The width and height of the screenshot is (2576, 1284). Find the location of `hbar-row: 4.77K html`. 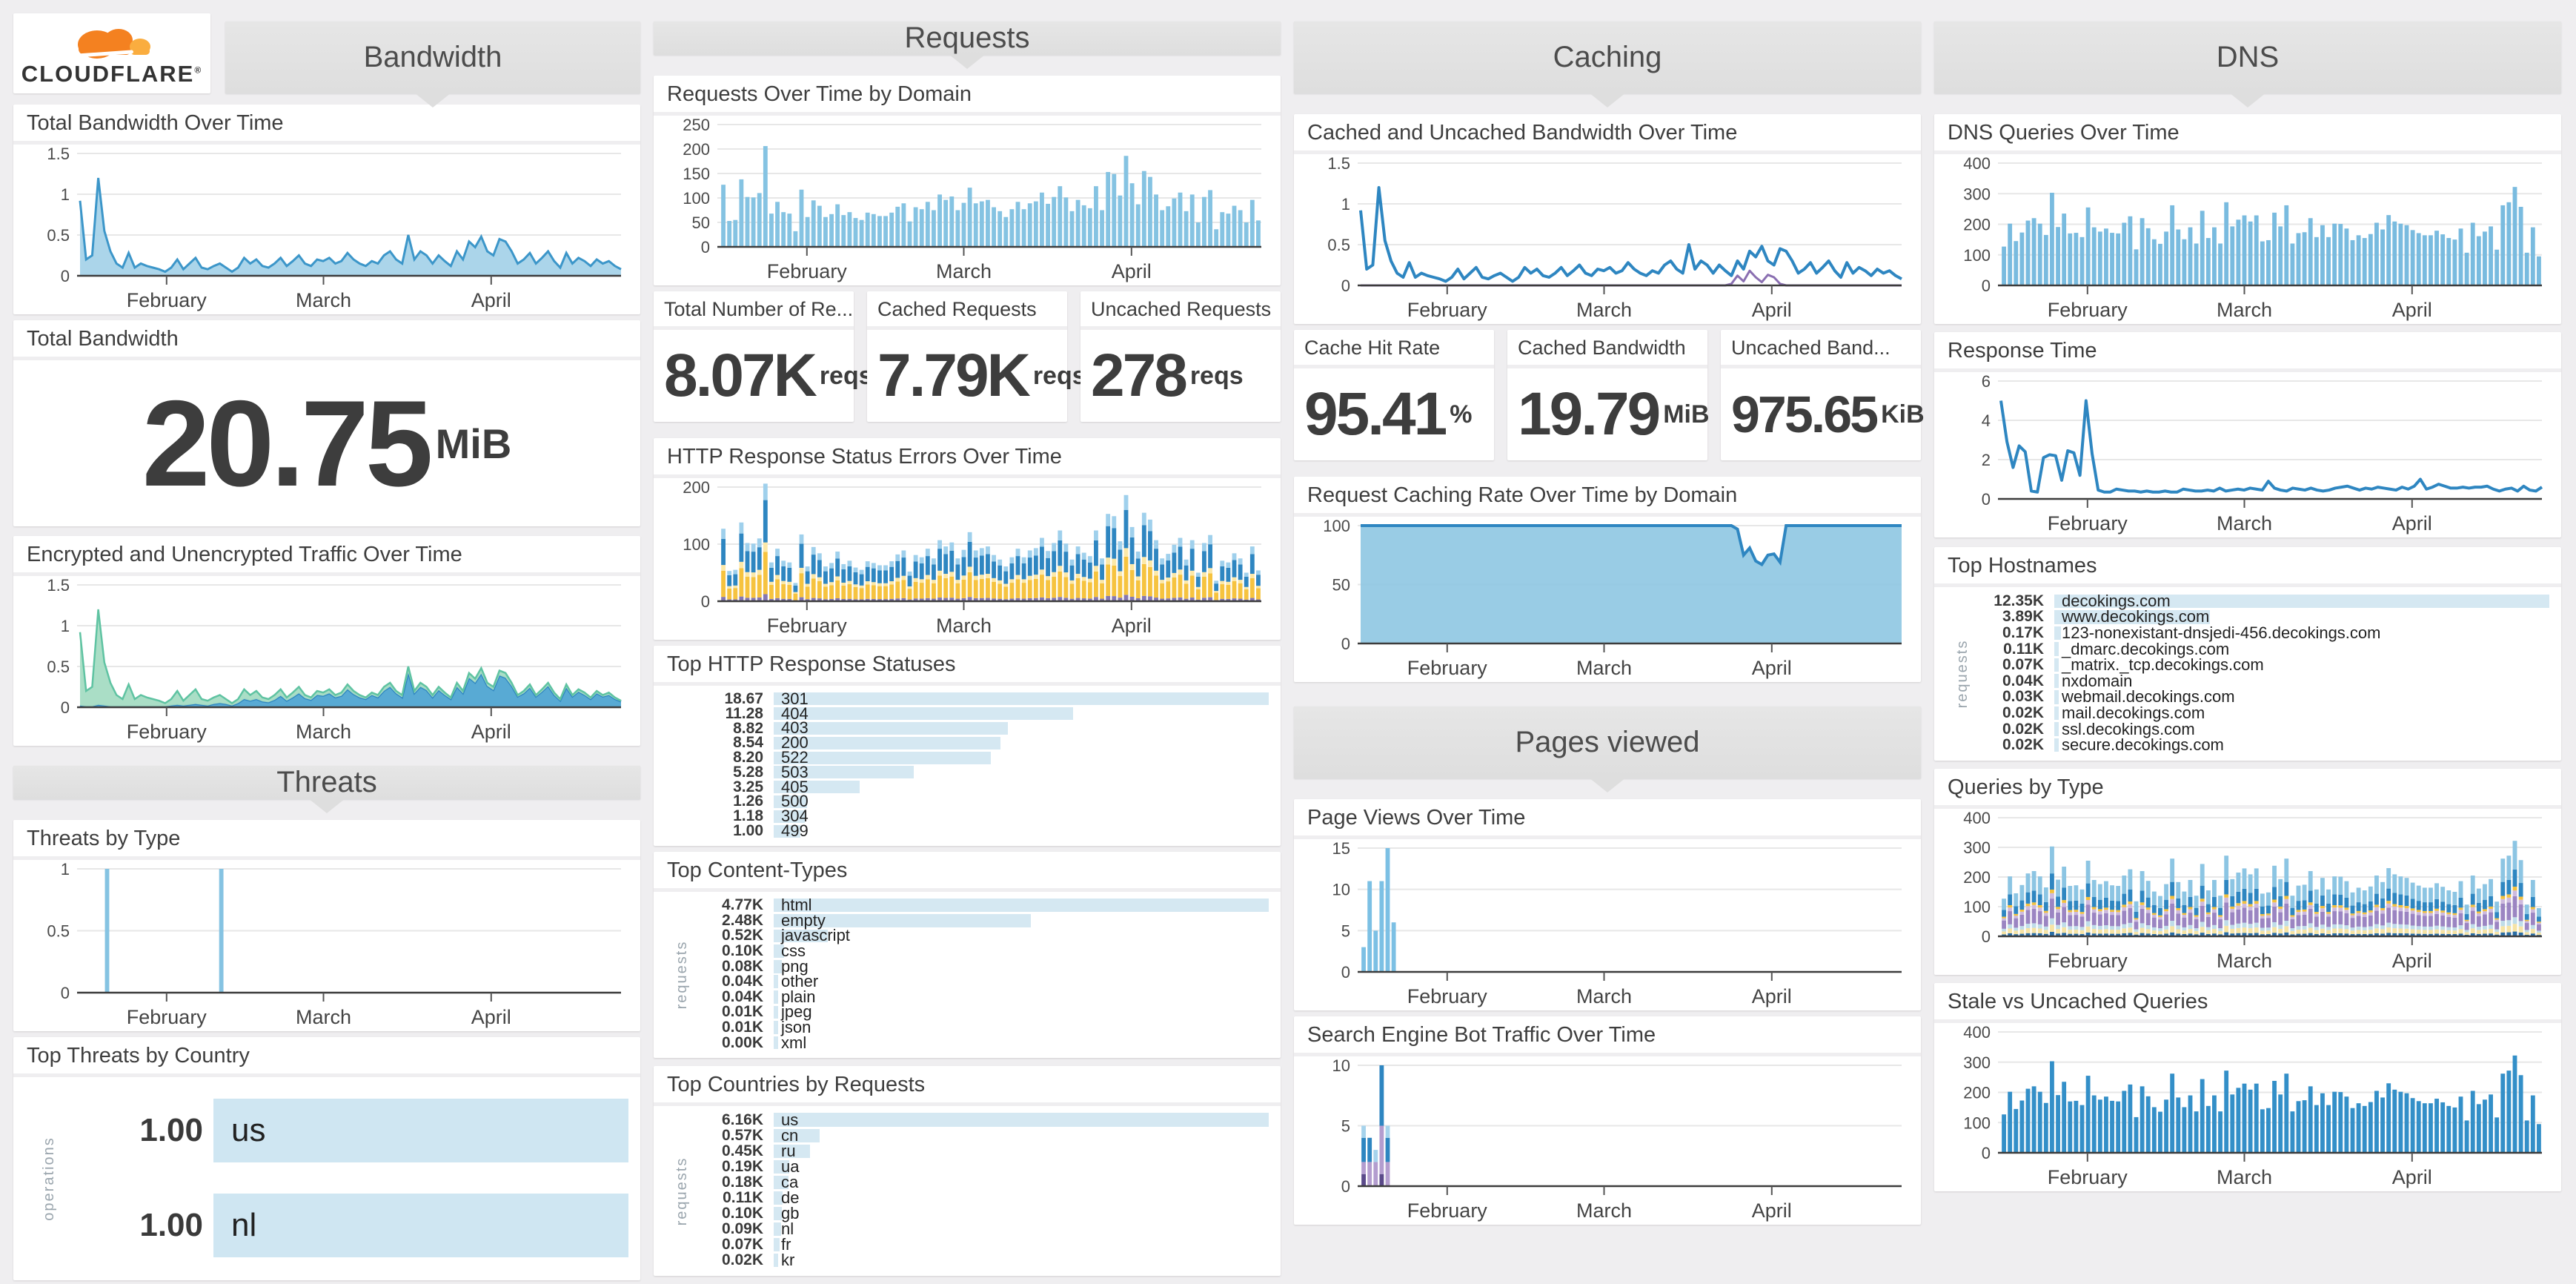

hbar-row: 4.77K html is located at coordinates (982, 905).